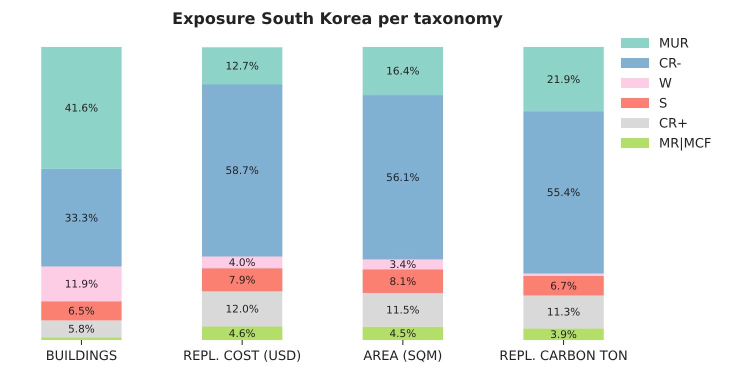 Image resolution: width=745 pixels, height=374 pixels. I want to click on data-label: 41.6%, so click(81, 108).